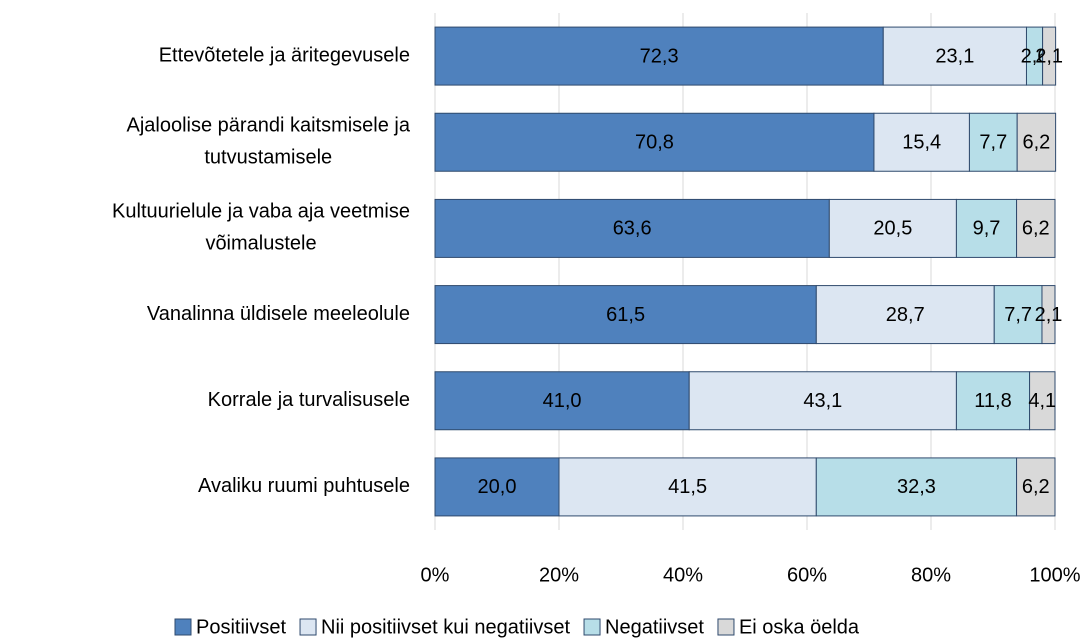 This screenshot has width=1091, height=640. What do you see at coordinates (269, 126) in the screenshot?
I see `category-label-line: Ajaloolise pärandi kaitsmisele ja` at bounding box center [269, 126].